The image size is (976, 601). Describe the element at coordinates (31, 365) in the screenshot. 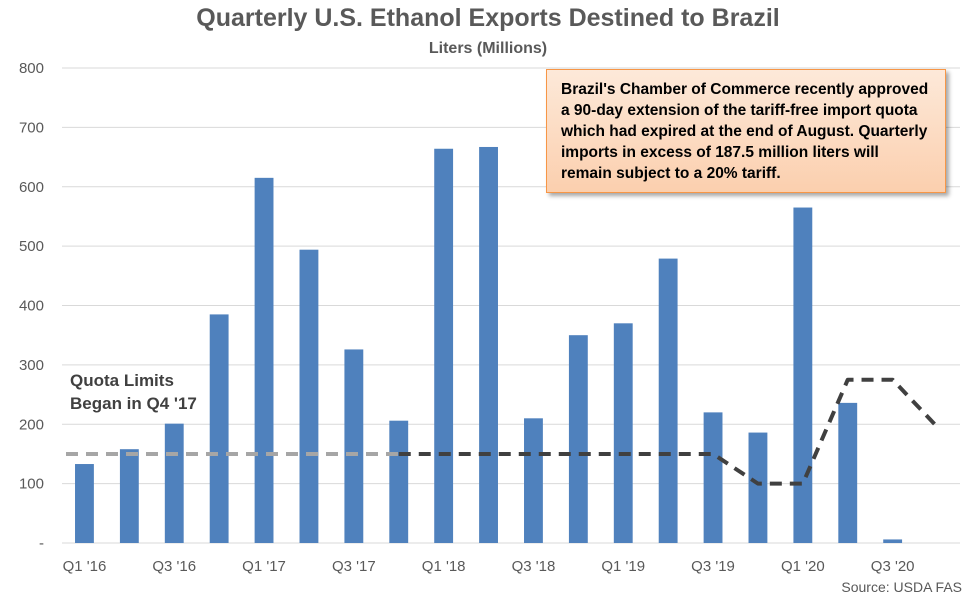

I see `y-tick-label: 300` at that location.